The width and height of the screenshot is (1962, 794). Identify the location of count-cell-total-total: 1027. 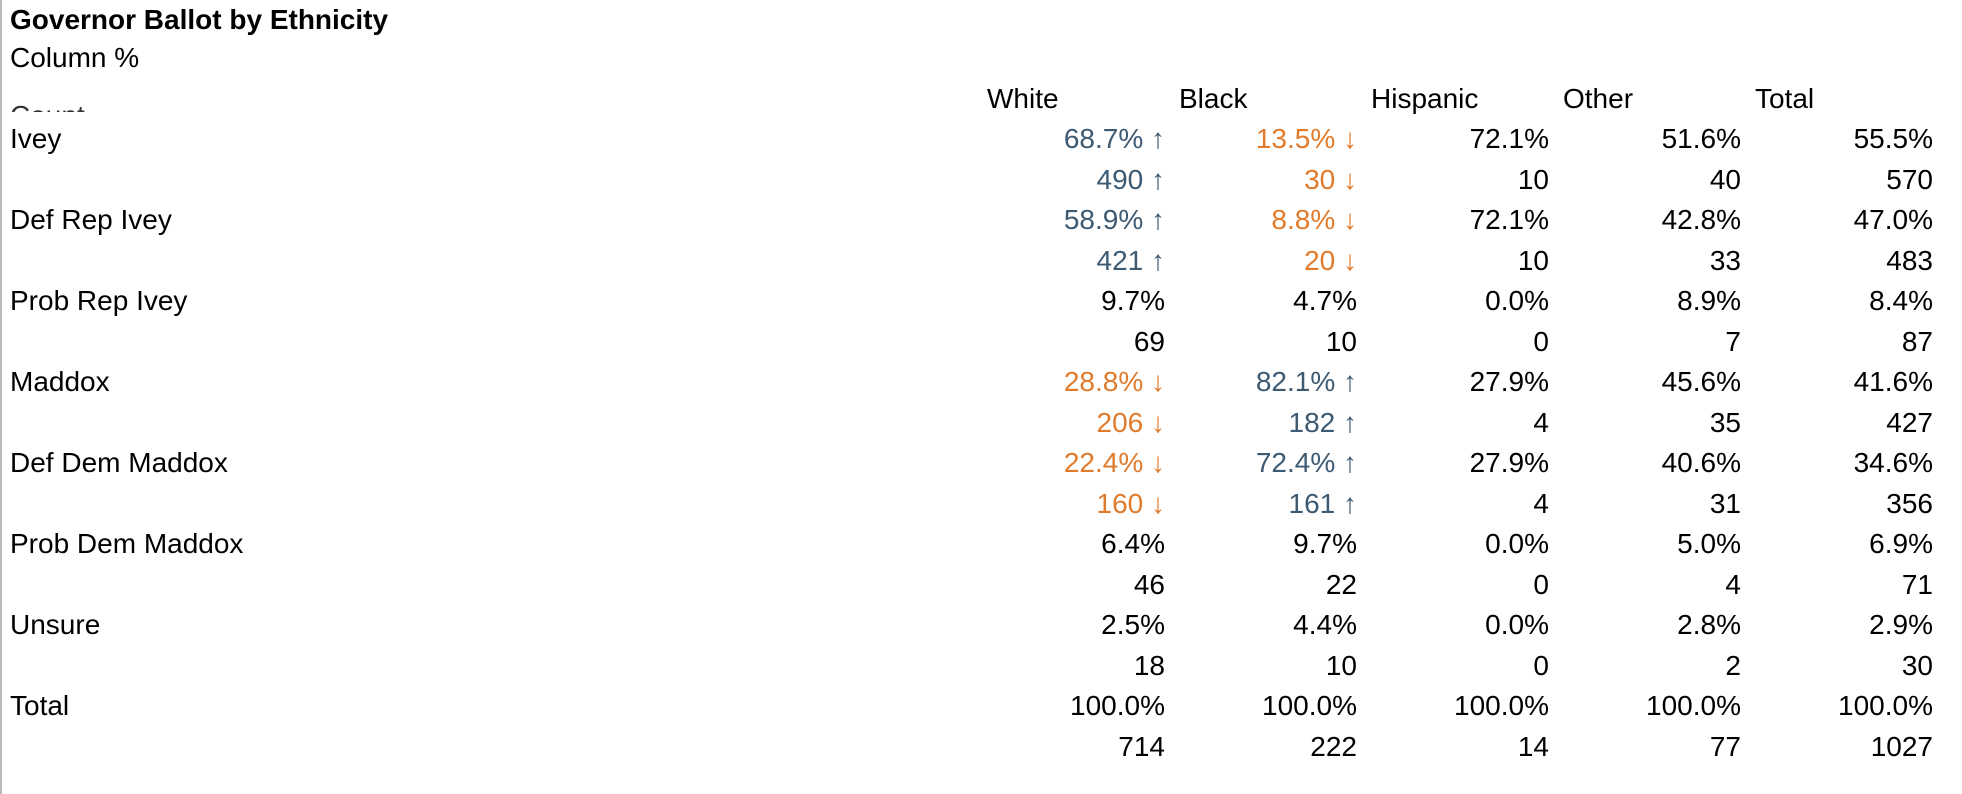
(1901, 746).